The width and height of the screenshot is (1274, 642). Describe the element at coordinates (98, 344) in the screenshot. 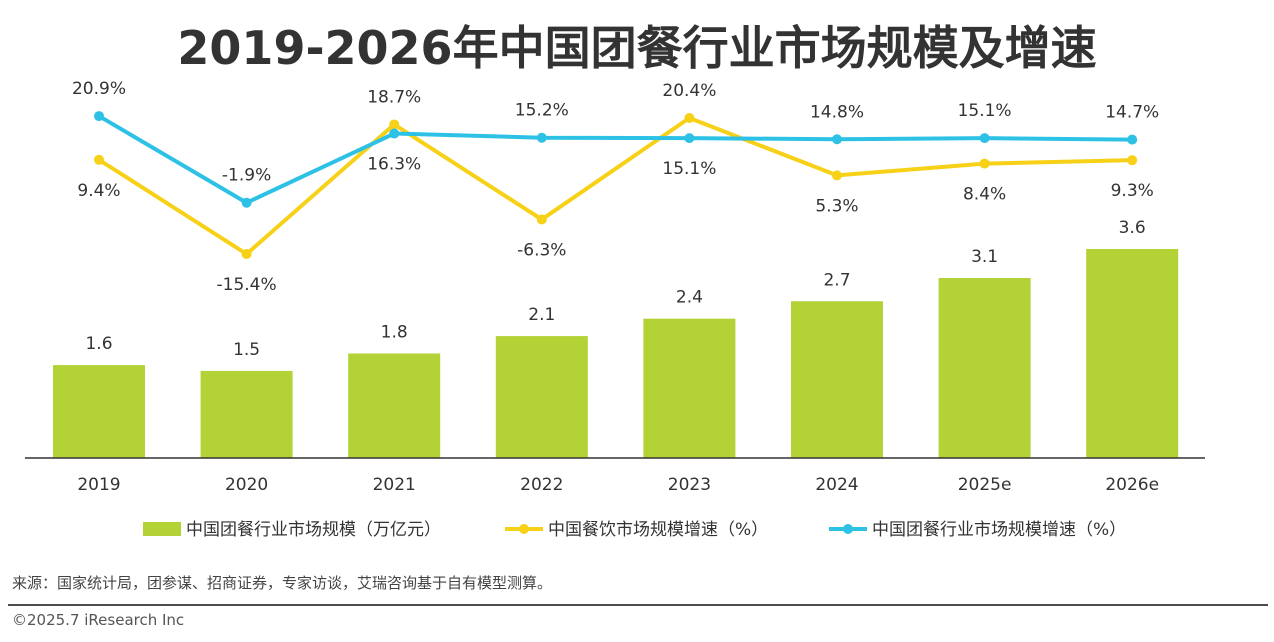

I see `bar-value-label: 1.6` at that location.